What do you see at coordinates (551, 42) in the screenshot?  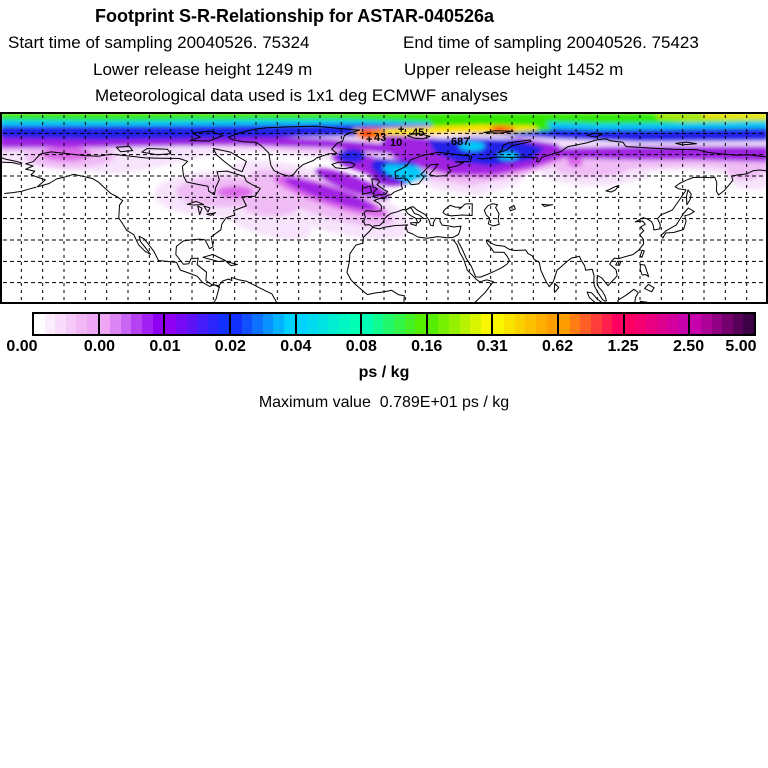 I see `end-time-label: End time of sampling 20040526. 75423` at bounding box center [551, 42].